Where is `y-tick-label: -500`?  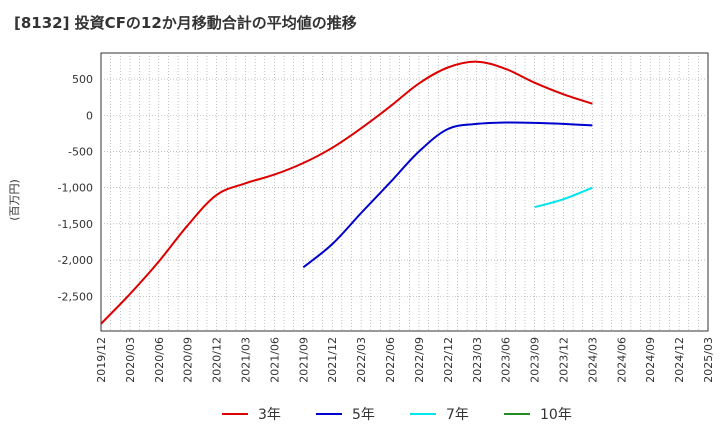 y-tick-label: -500 is located at coordinates (80, 151).